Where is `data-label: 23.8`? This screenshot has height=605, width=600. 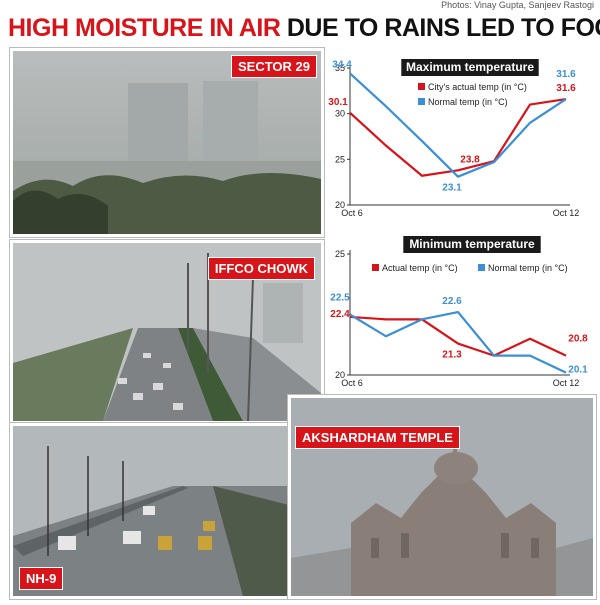 data-label: 23.8 is located at coordinates (470, 159).